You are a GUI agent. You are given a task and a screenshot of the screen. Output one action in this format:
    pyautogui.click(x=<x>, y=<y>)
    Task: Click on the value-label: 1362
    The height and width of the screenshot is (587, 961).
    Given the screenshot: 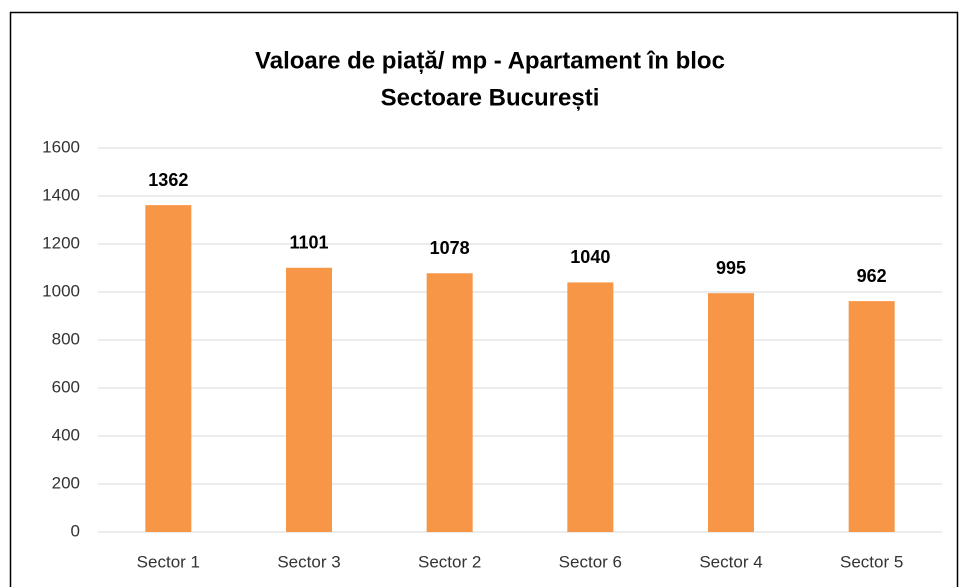 What is the action you would take?
    pyautogui.click(x=168, y=180)
    